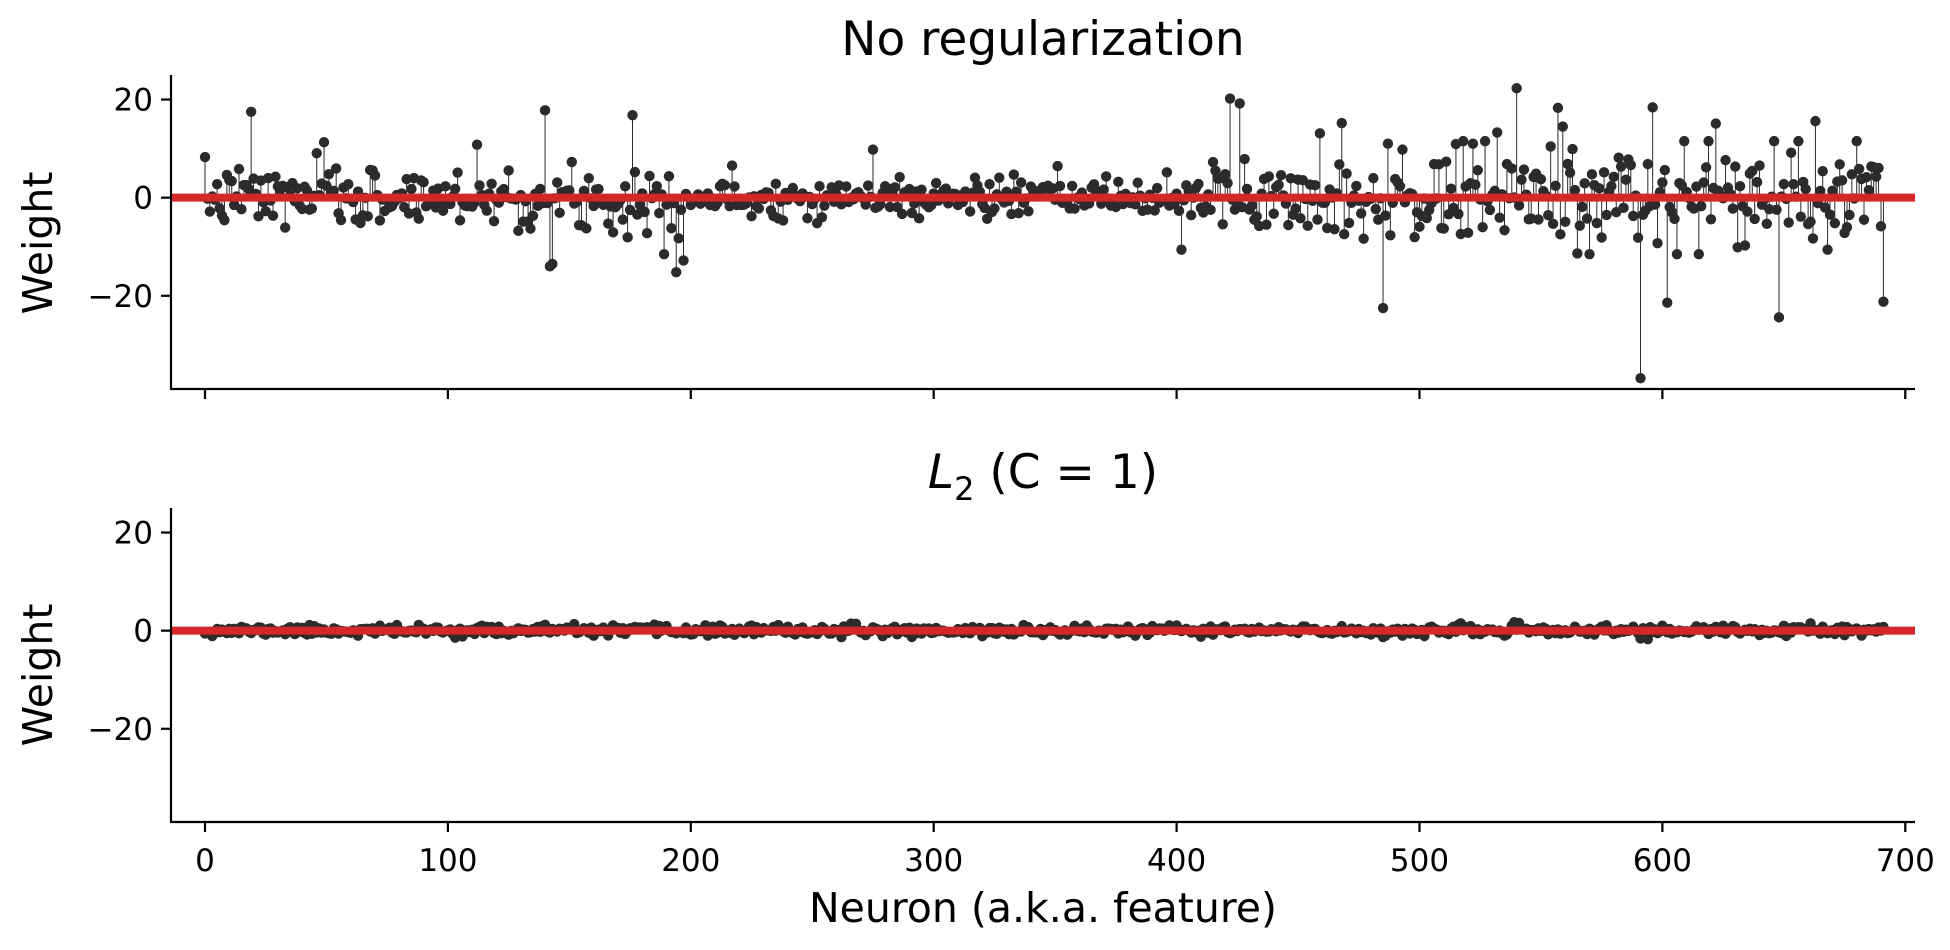 This screenshot has height=950, width=1950. What do you see at coordinates (120, 199) in the screenshot?
I see `y-tick-labels: 20 0 −20` at bounding box center [120, 199].